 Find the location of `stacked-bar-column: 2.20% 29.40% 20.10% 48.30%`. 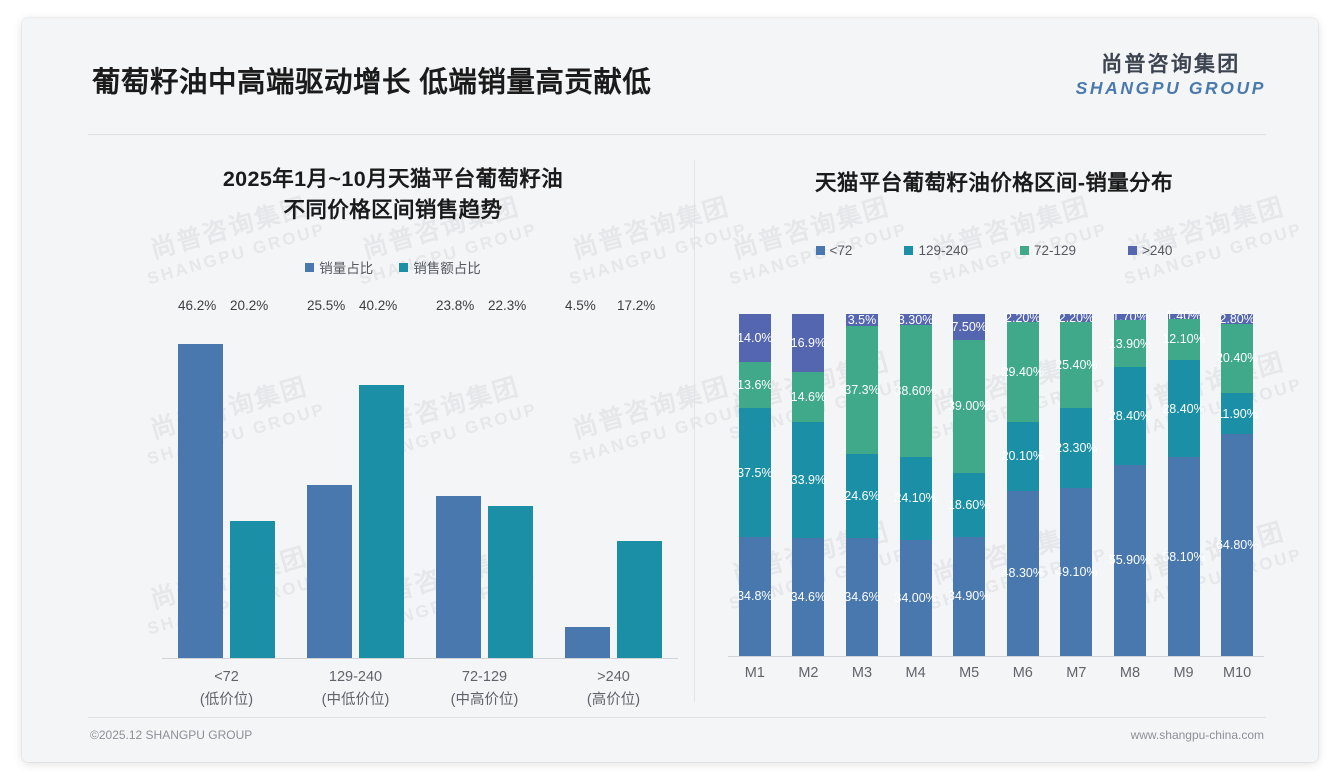

stacked-bar-column: 2.20% 29.40% 20.10% 48.30% is located at coordinates (1023, 483).